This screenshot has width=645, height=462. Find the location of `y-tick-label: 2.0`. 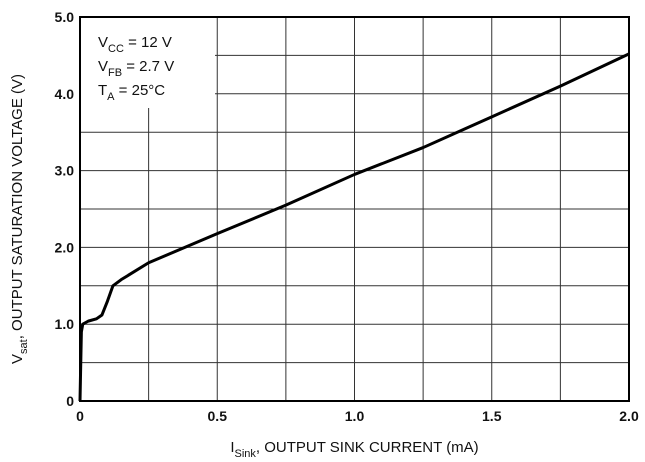

y-tick-label: 2.0 is located at coordinates (65, 247).